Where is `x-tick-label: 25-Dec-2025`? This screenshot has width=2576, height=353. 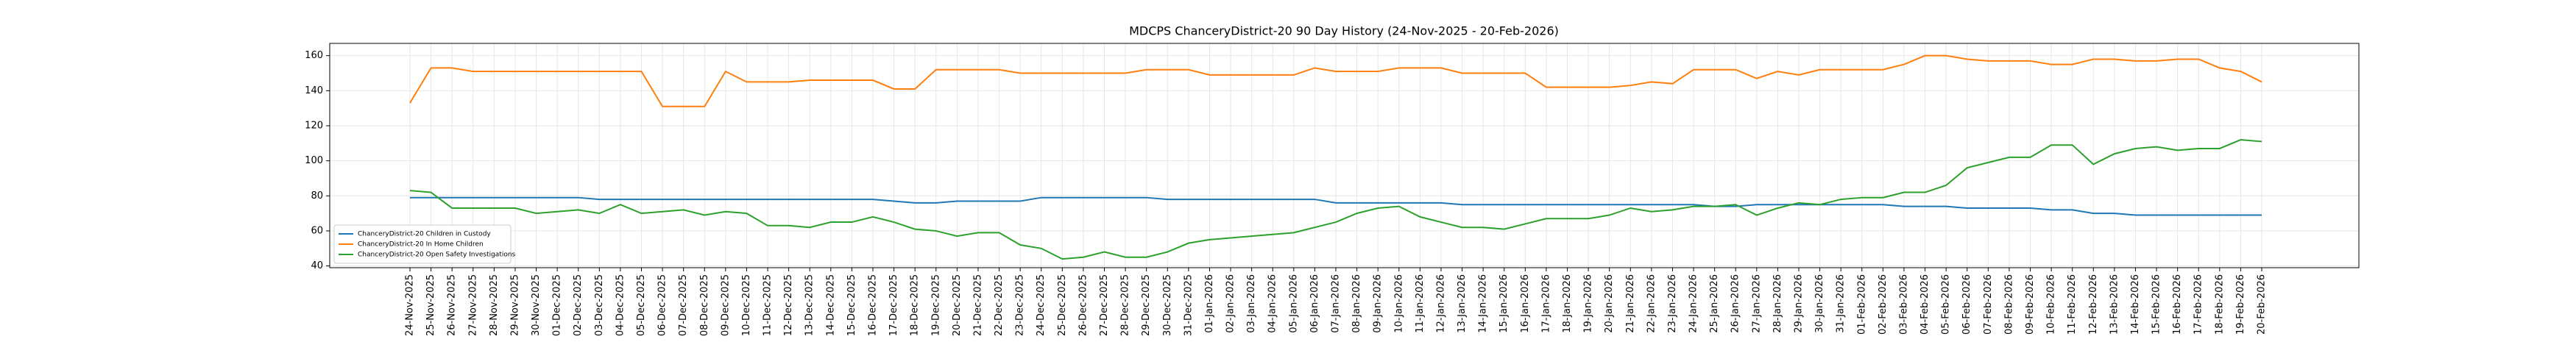
x-tick-label: 25-Dec-2025 is located at coordinates (1062, 305).